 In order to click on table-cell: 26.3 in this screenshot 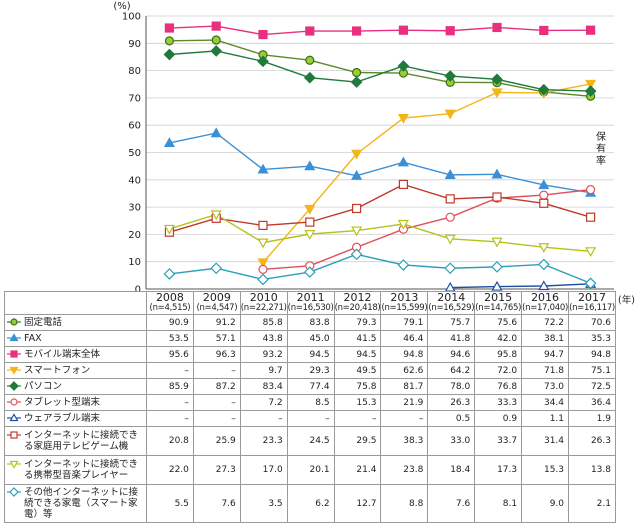, I will do `click(592, 441)`.